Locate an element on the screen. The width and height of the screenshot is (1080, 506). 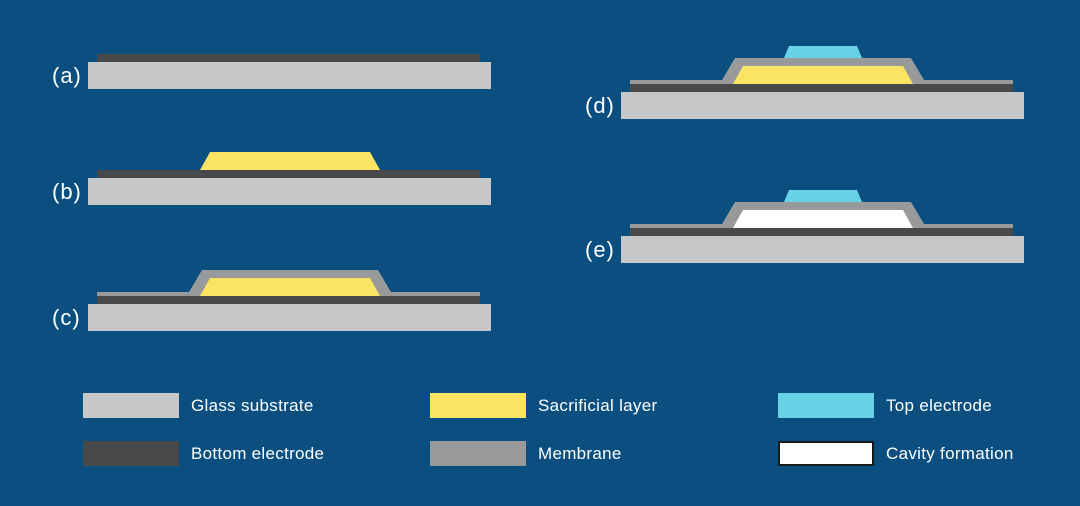
step-a-label: (a) is located at coordinates (67, 75).